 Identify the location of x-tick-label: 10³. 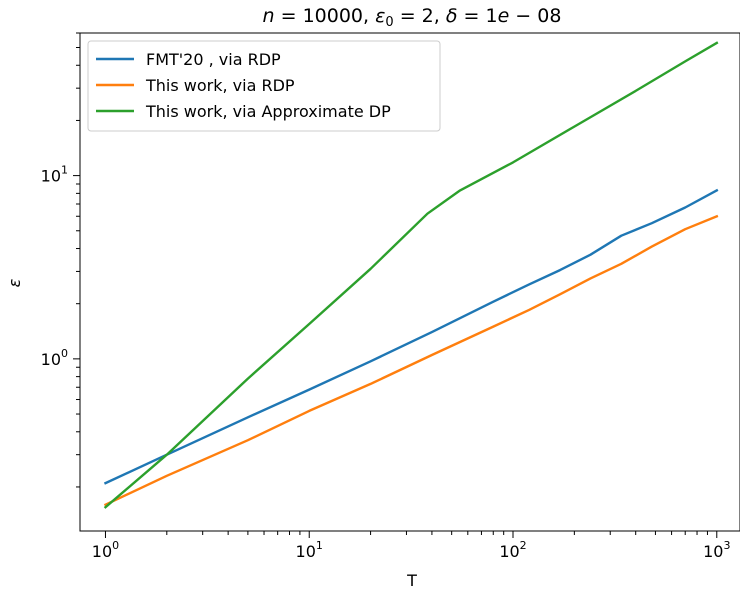
(716, 550).